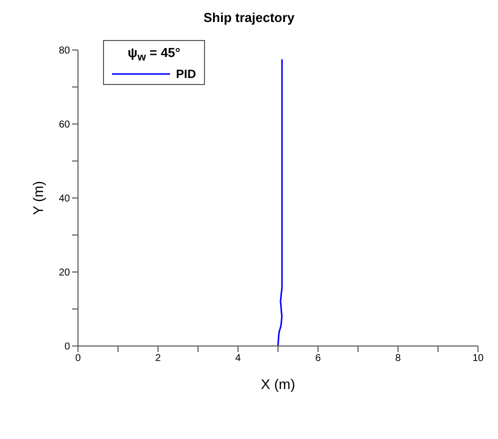 Image resolution: width=498 pixels, height=439 pixels. Describe the element at coordinates (64, 125) in the screenshot. I see `y-tick-label: 60` at that location.